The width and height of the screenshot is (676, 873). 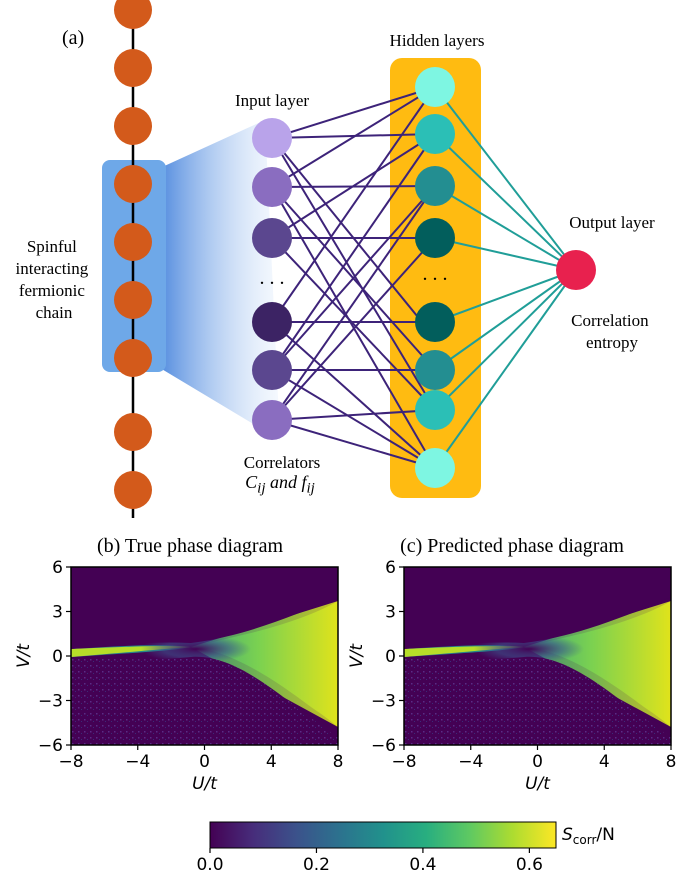 I want to click on panel-a-label: (a), so click(x=73, y=38).